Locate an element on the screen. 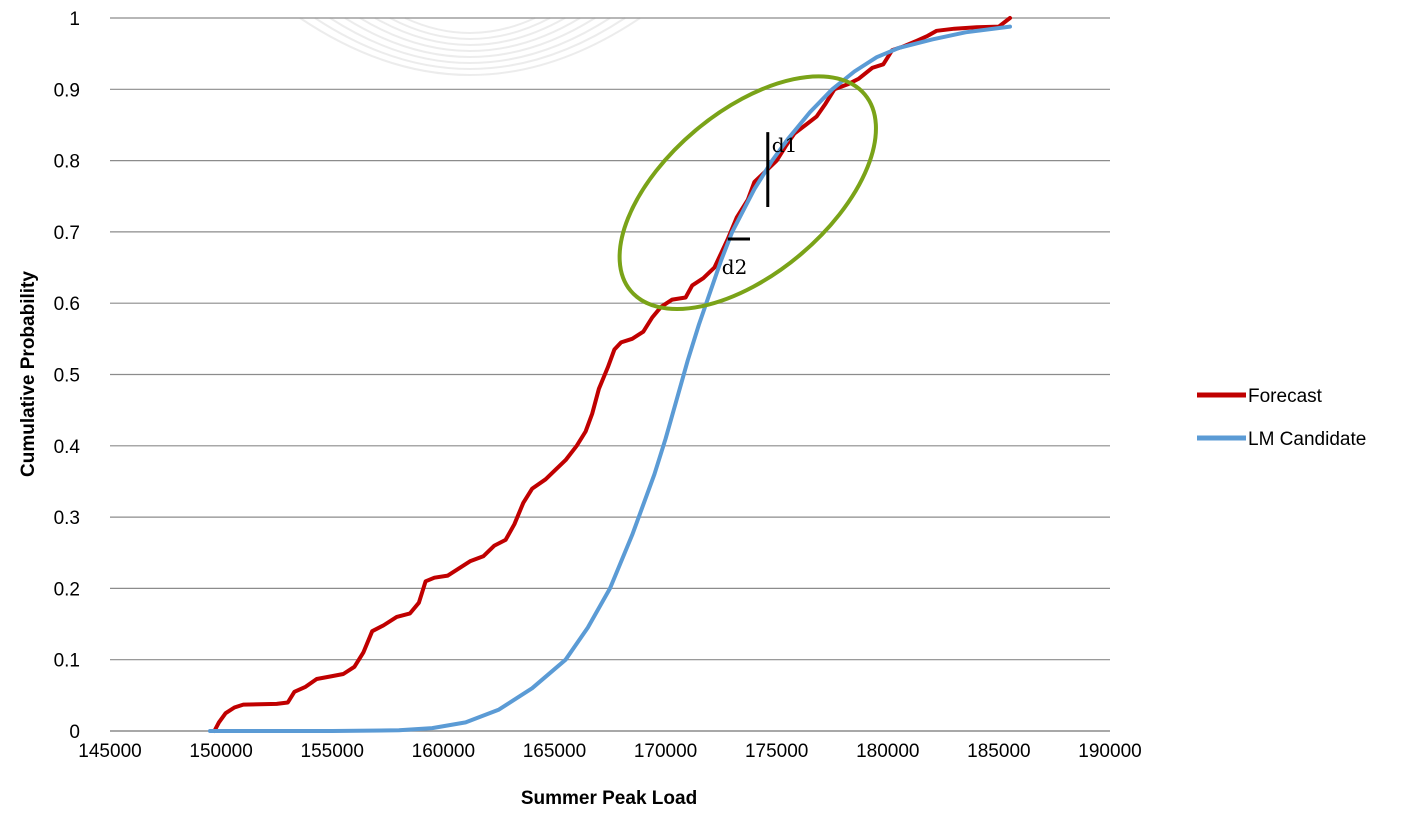 This screenshot has width=1420, height=817. y-tick-label: 0.9 is located at coordinates (67, 90).